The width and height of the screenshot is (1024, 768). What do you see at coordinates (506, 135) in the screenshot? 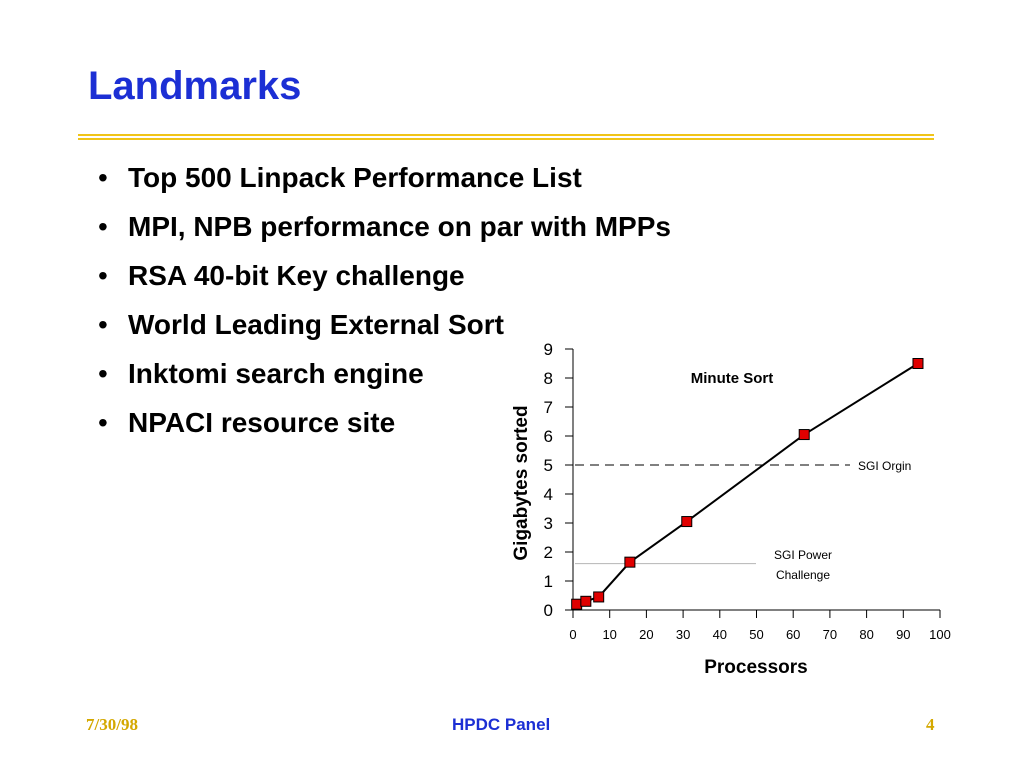
I see `title-rule-top` at bounding box center [506, 135].